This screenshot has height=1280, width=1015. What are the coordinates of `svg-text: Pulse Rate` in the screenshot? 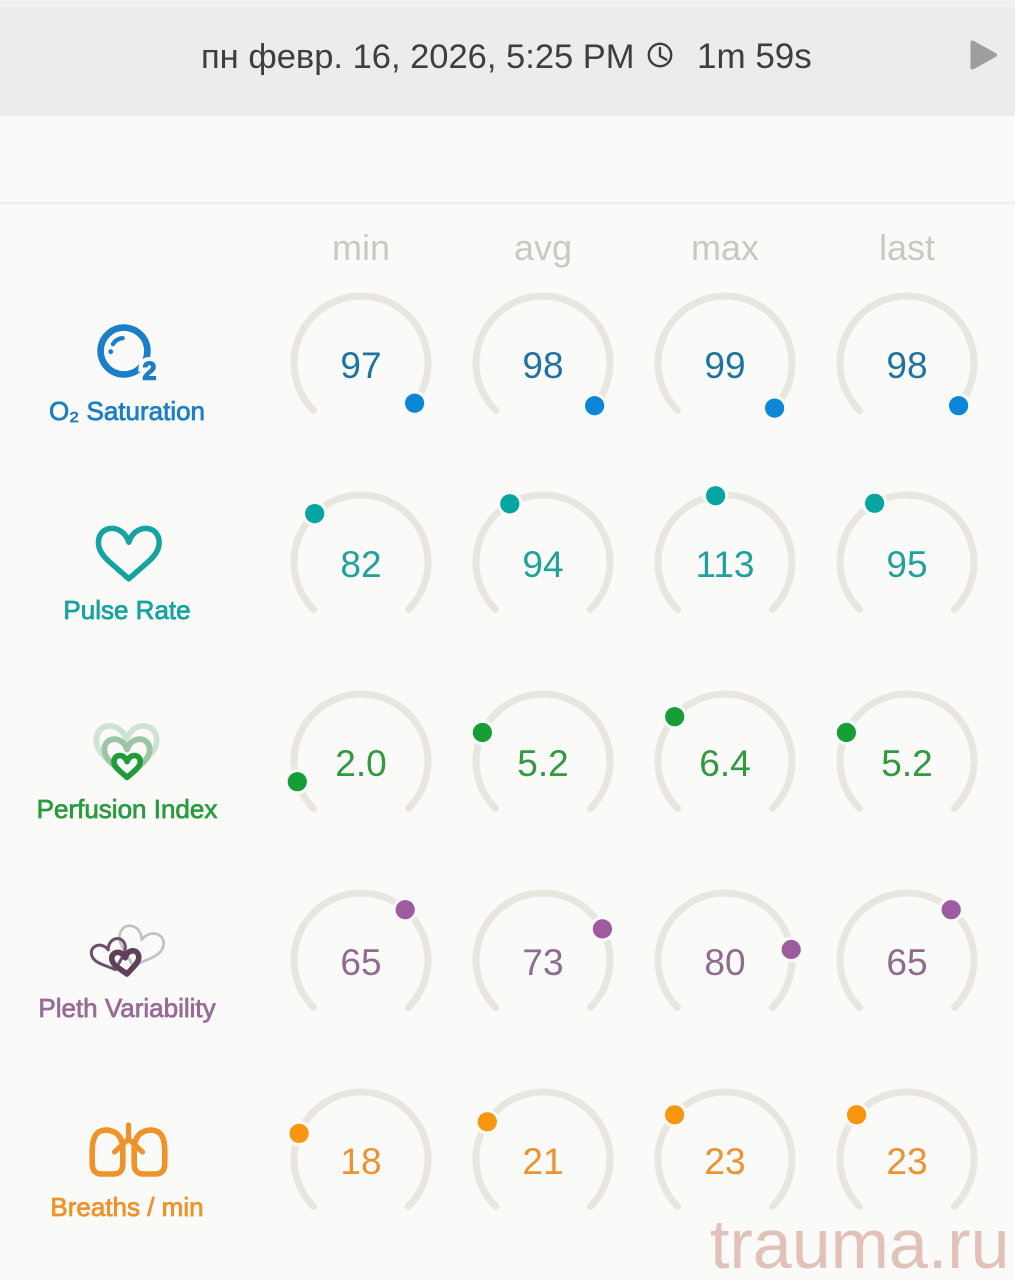 It's located at (126, 610).